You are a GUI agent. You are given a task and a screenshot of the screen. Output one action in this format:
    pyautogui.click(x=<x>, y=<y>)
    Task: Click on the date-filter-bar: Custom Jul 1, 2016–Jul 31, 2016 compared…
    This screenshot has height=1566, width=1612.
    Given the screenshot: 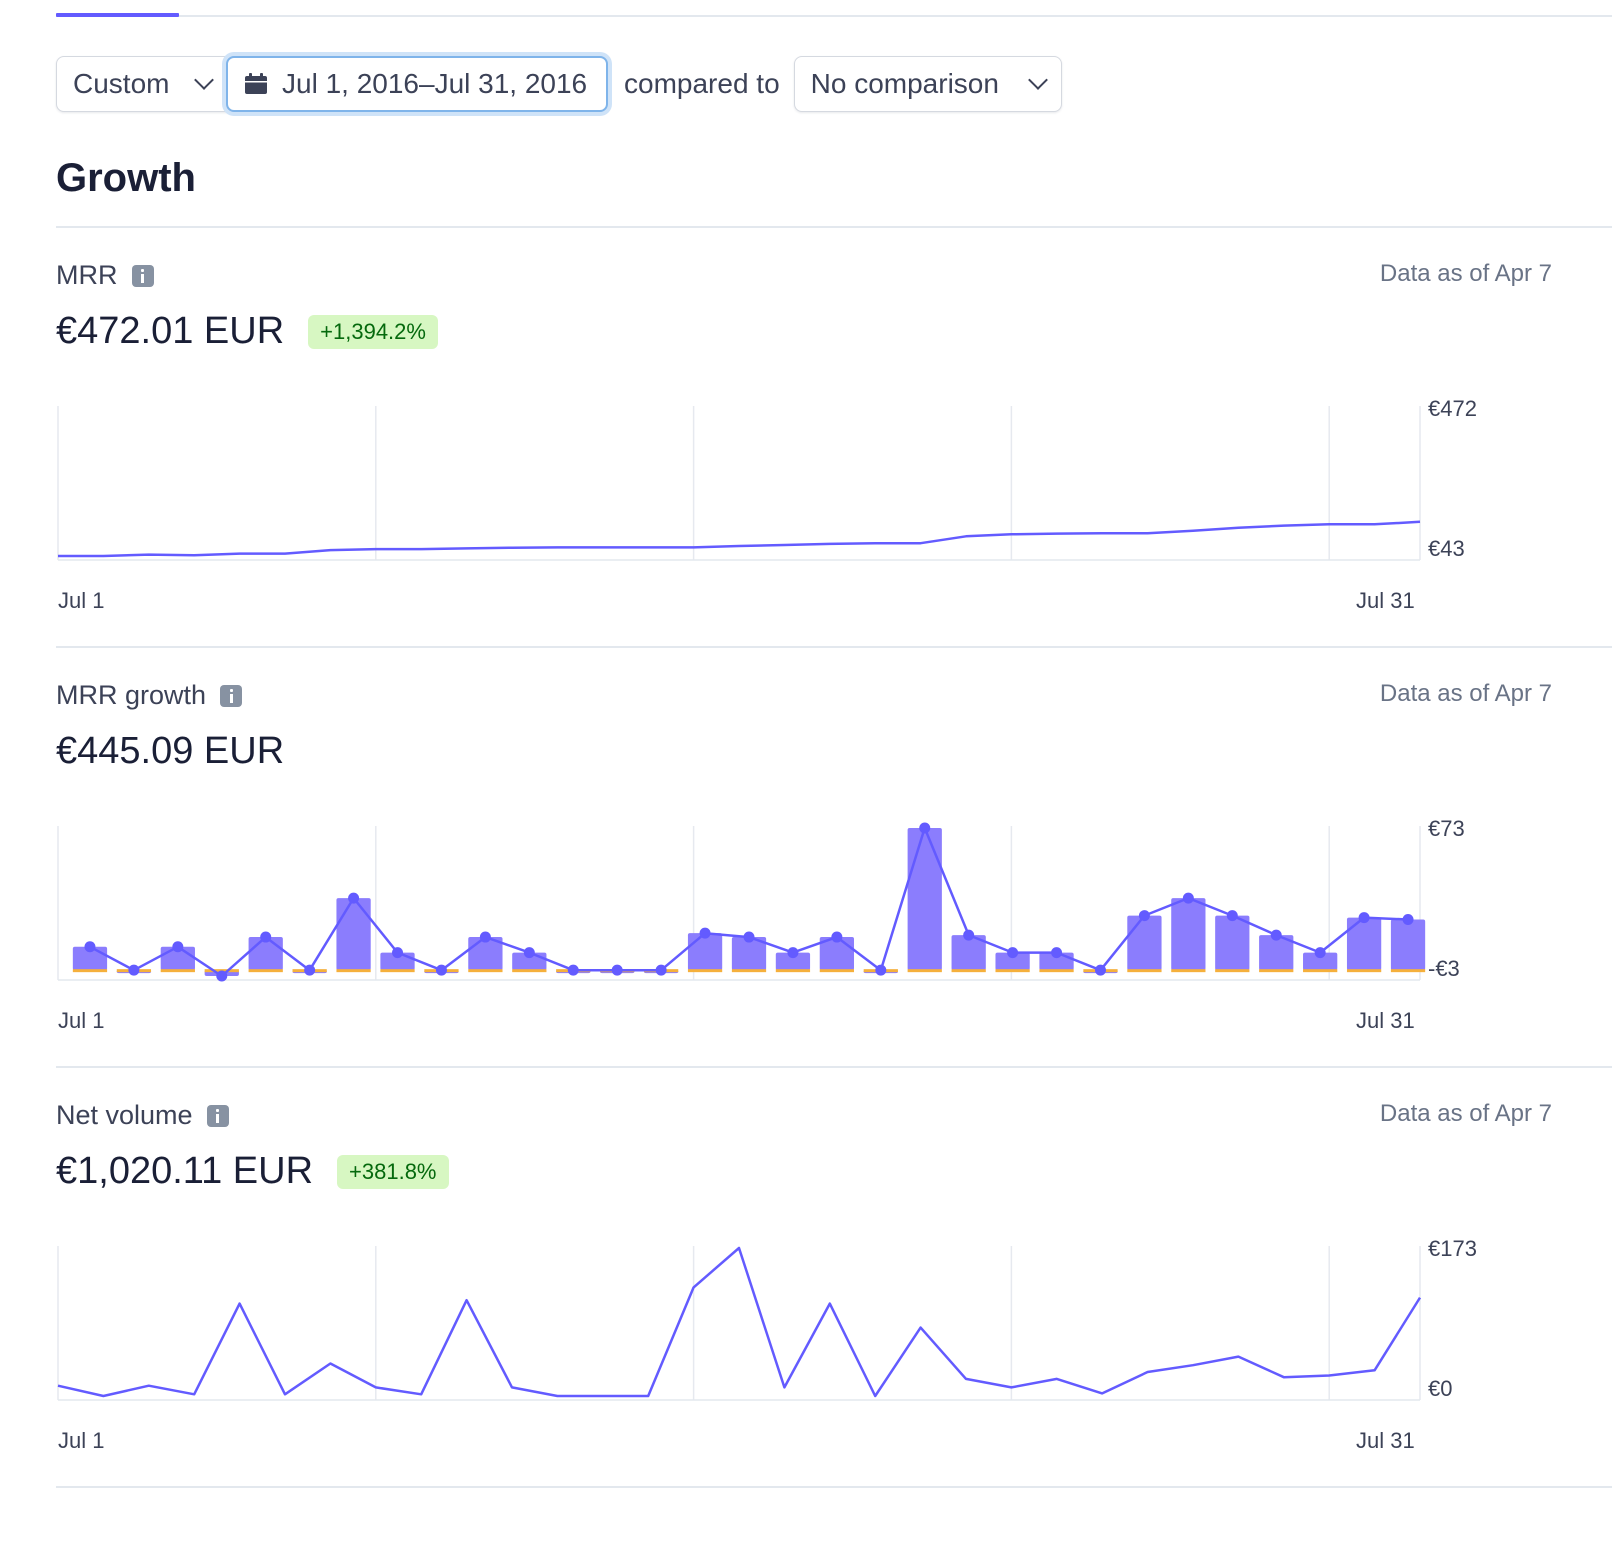 What is the action you would take?
    pyautogui.click(x=559, y=84)
    